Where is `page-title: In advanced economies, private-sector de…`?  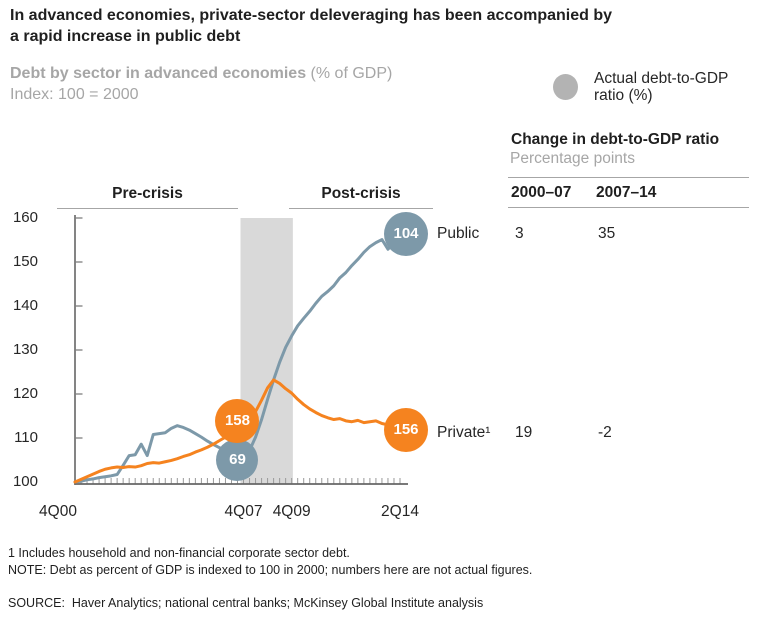 page-title: In advanced economies, private-sector de… is located at coordinates (311, 26).